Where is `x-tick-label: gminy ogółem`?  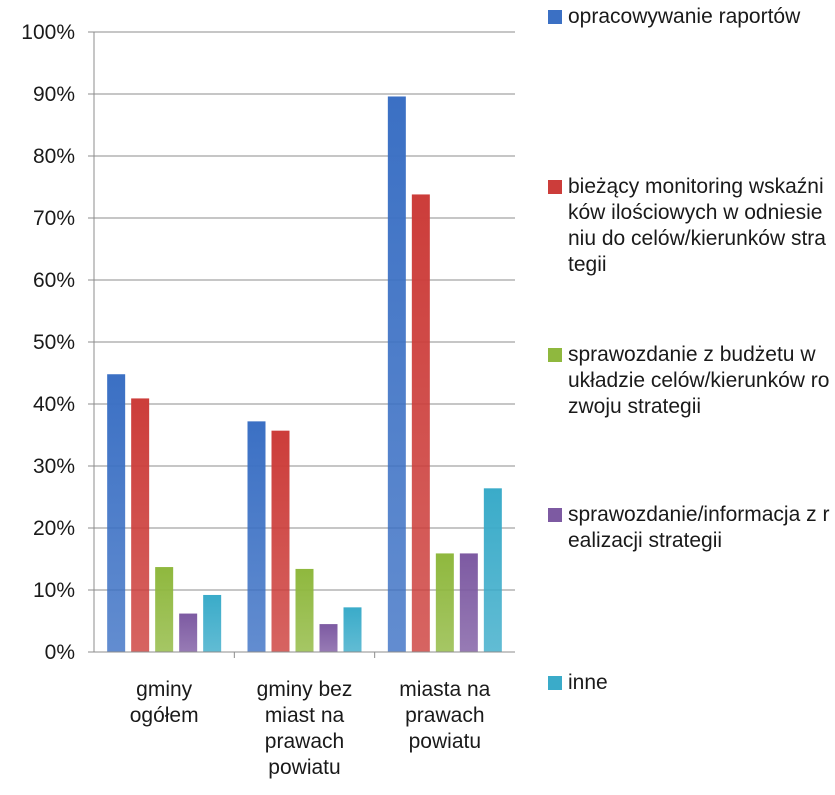
x-tick-label: gminy ogółem is located at coordinates (164, 702).